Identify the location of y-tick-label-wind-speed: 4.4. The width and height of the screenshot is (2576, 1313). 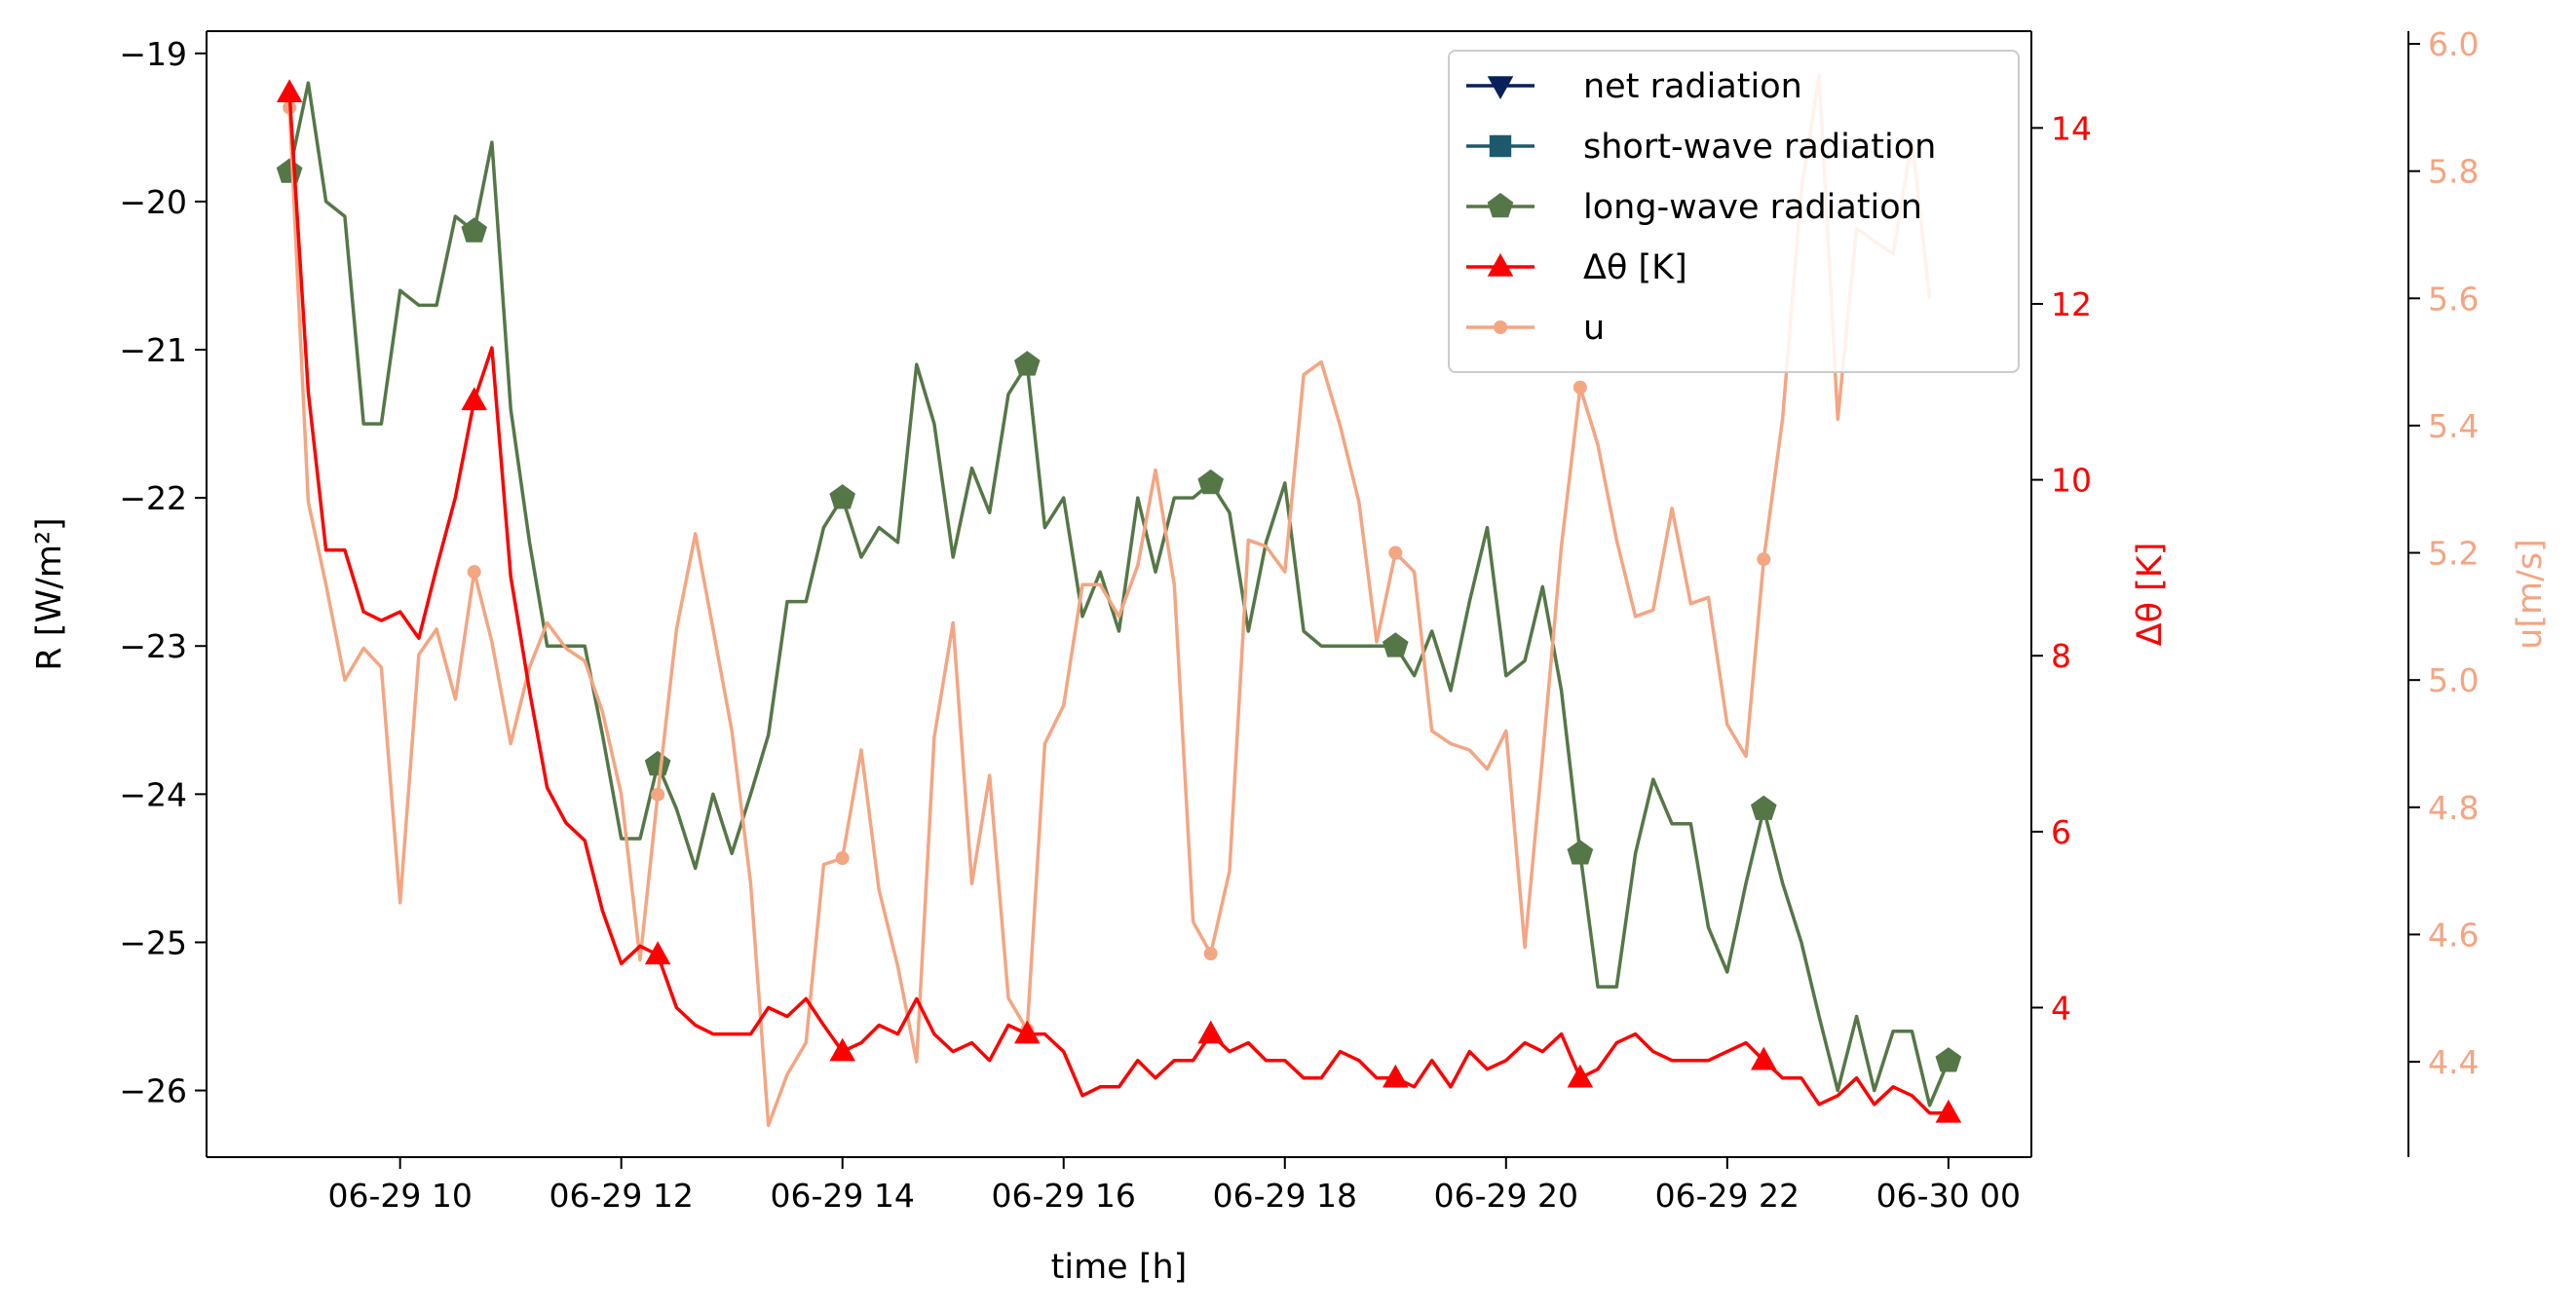
(2453, 1062).